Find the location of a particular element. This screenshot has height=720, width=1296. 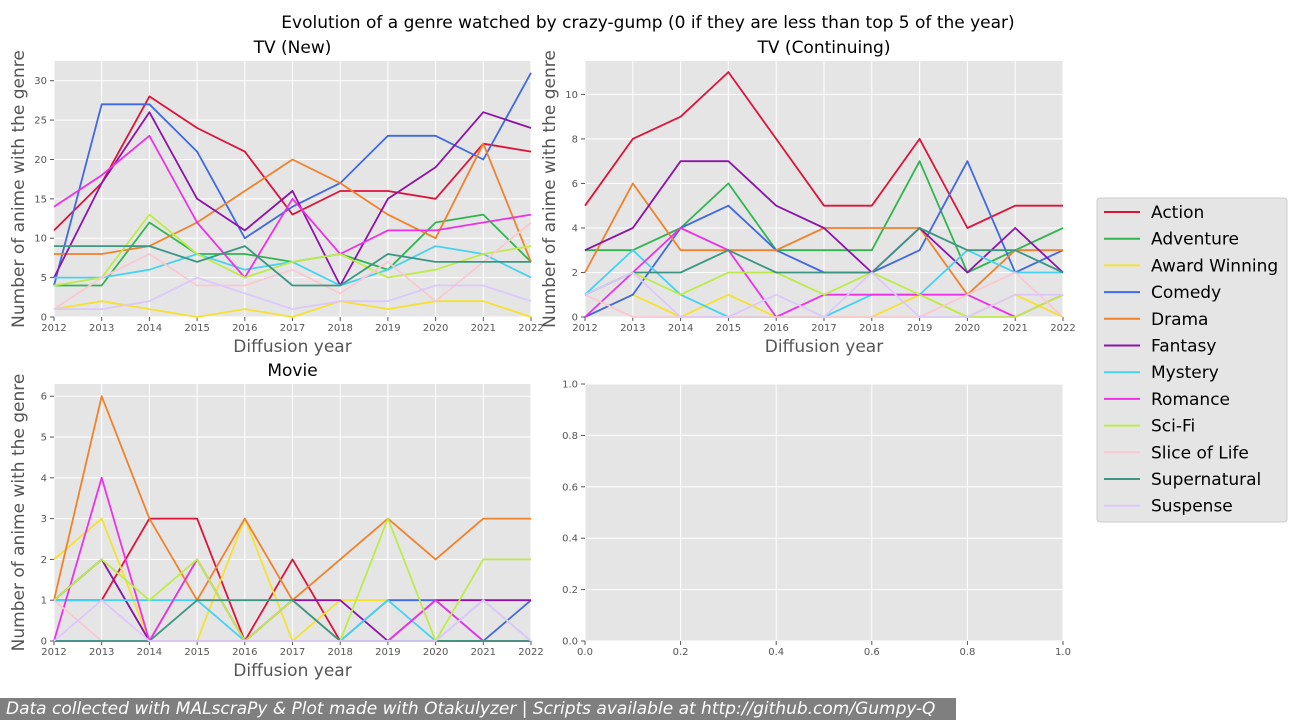

legend-entry: Suspense is located at coordinates (1168, 507).